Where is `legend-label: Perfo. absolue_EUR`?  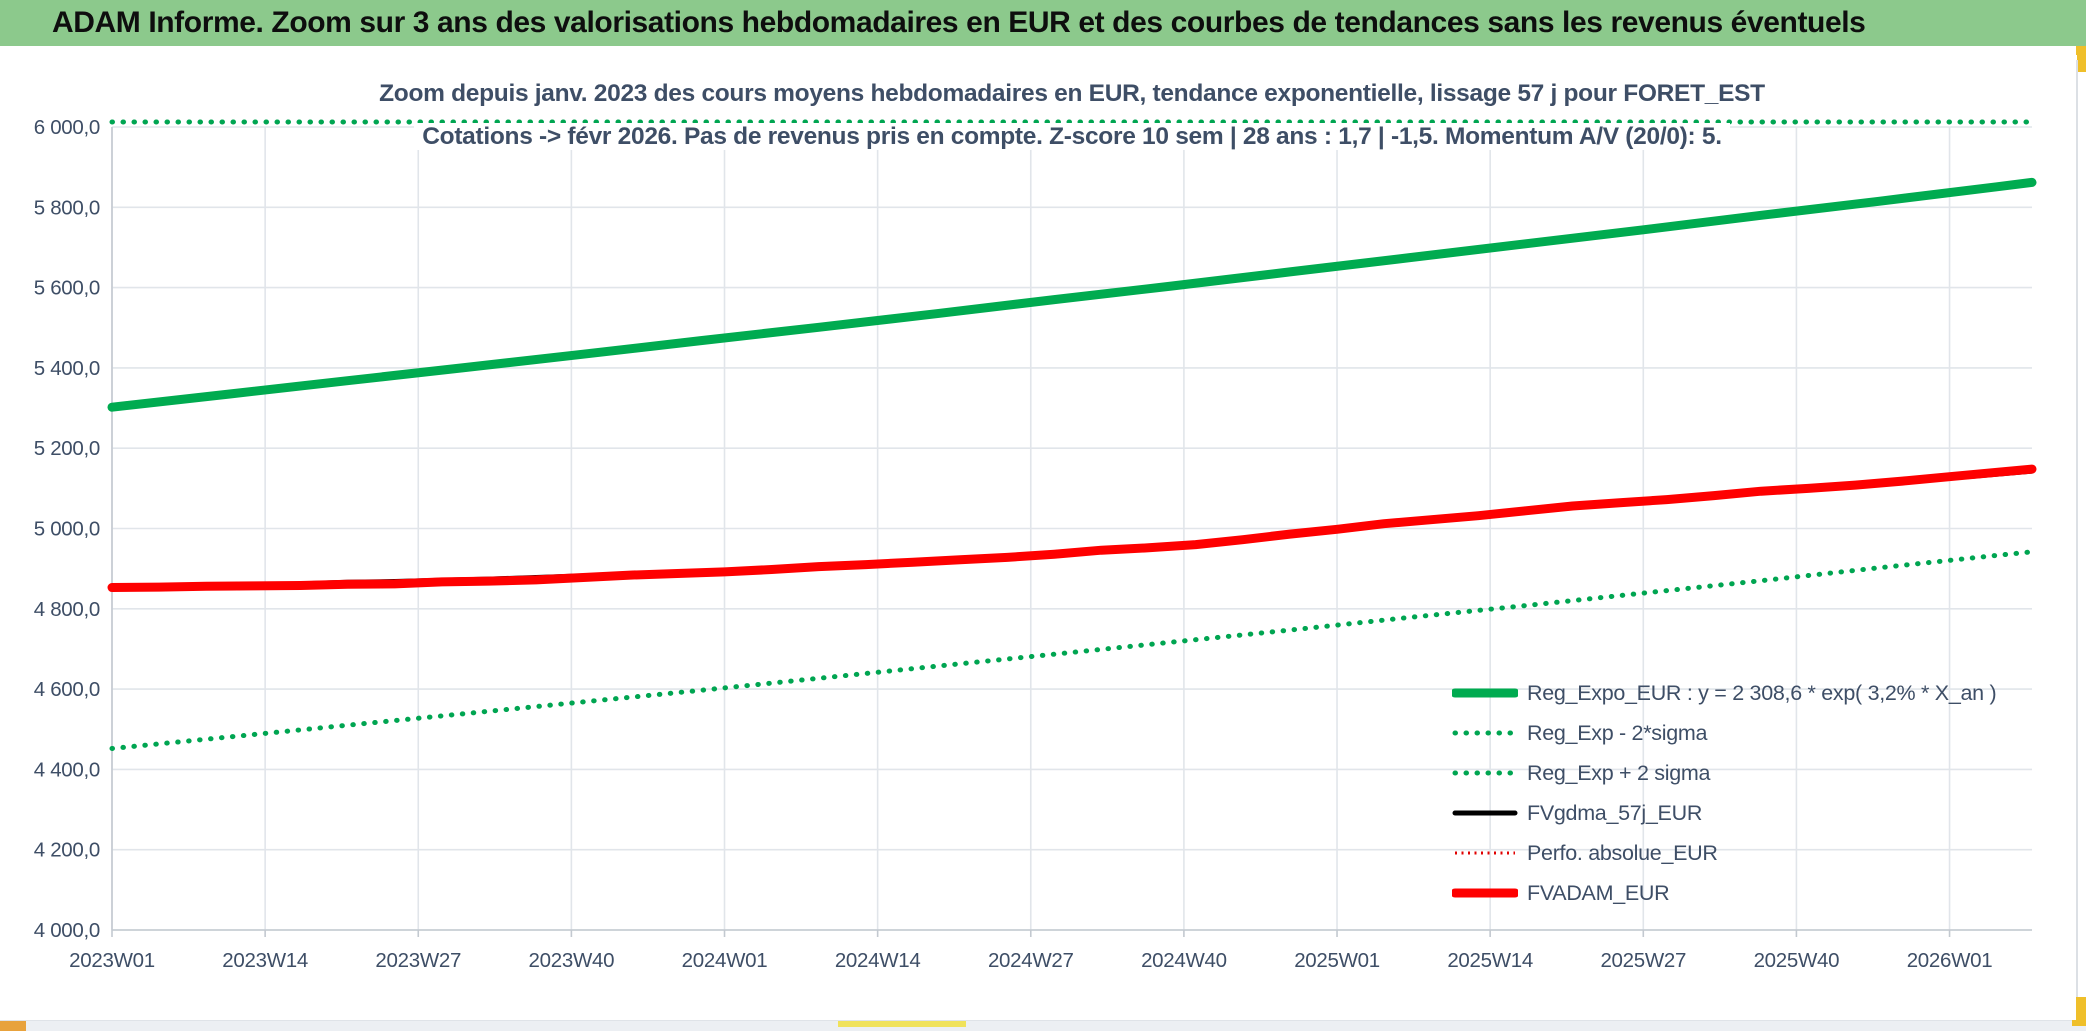 legend-label: Perfo. absolue_EUR is located at coordinates (1622, 852).